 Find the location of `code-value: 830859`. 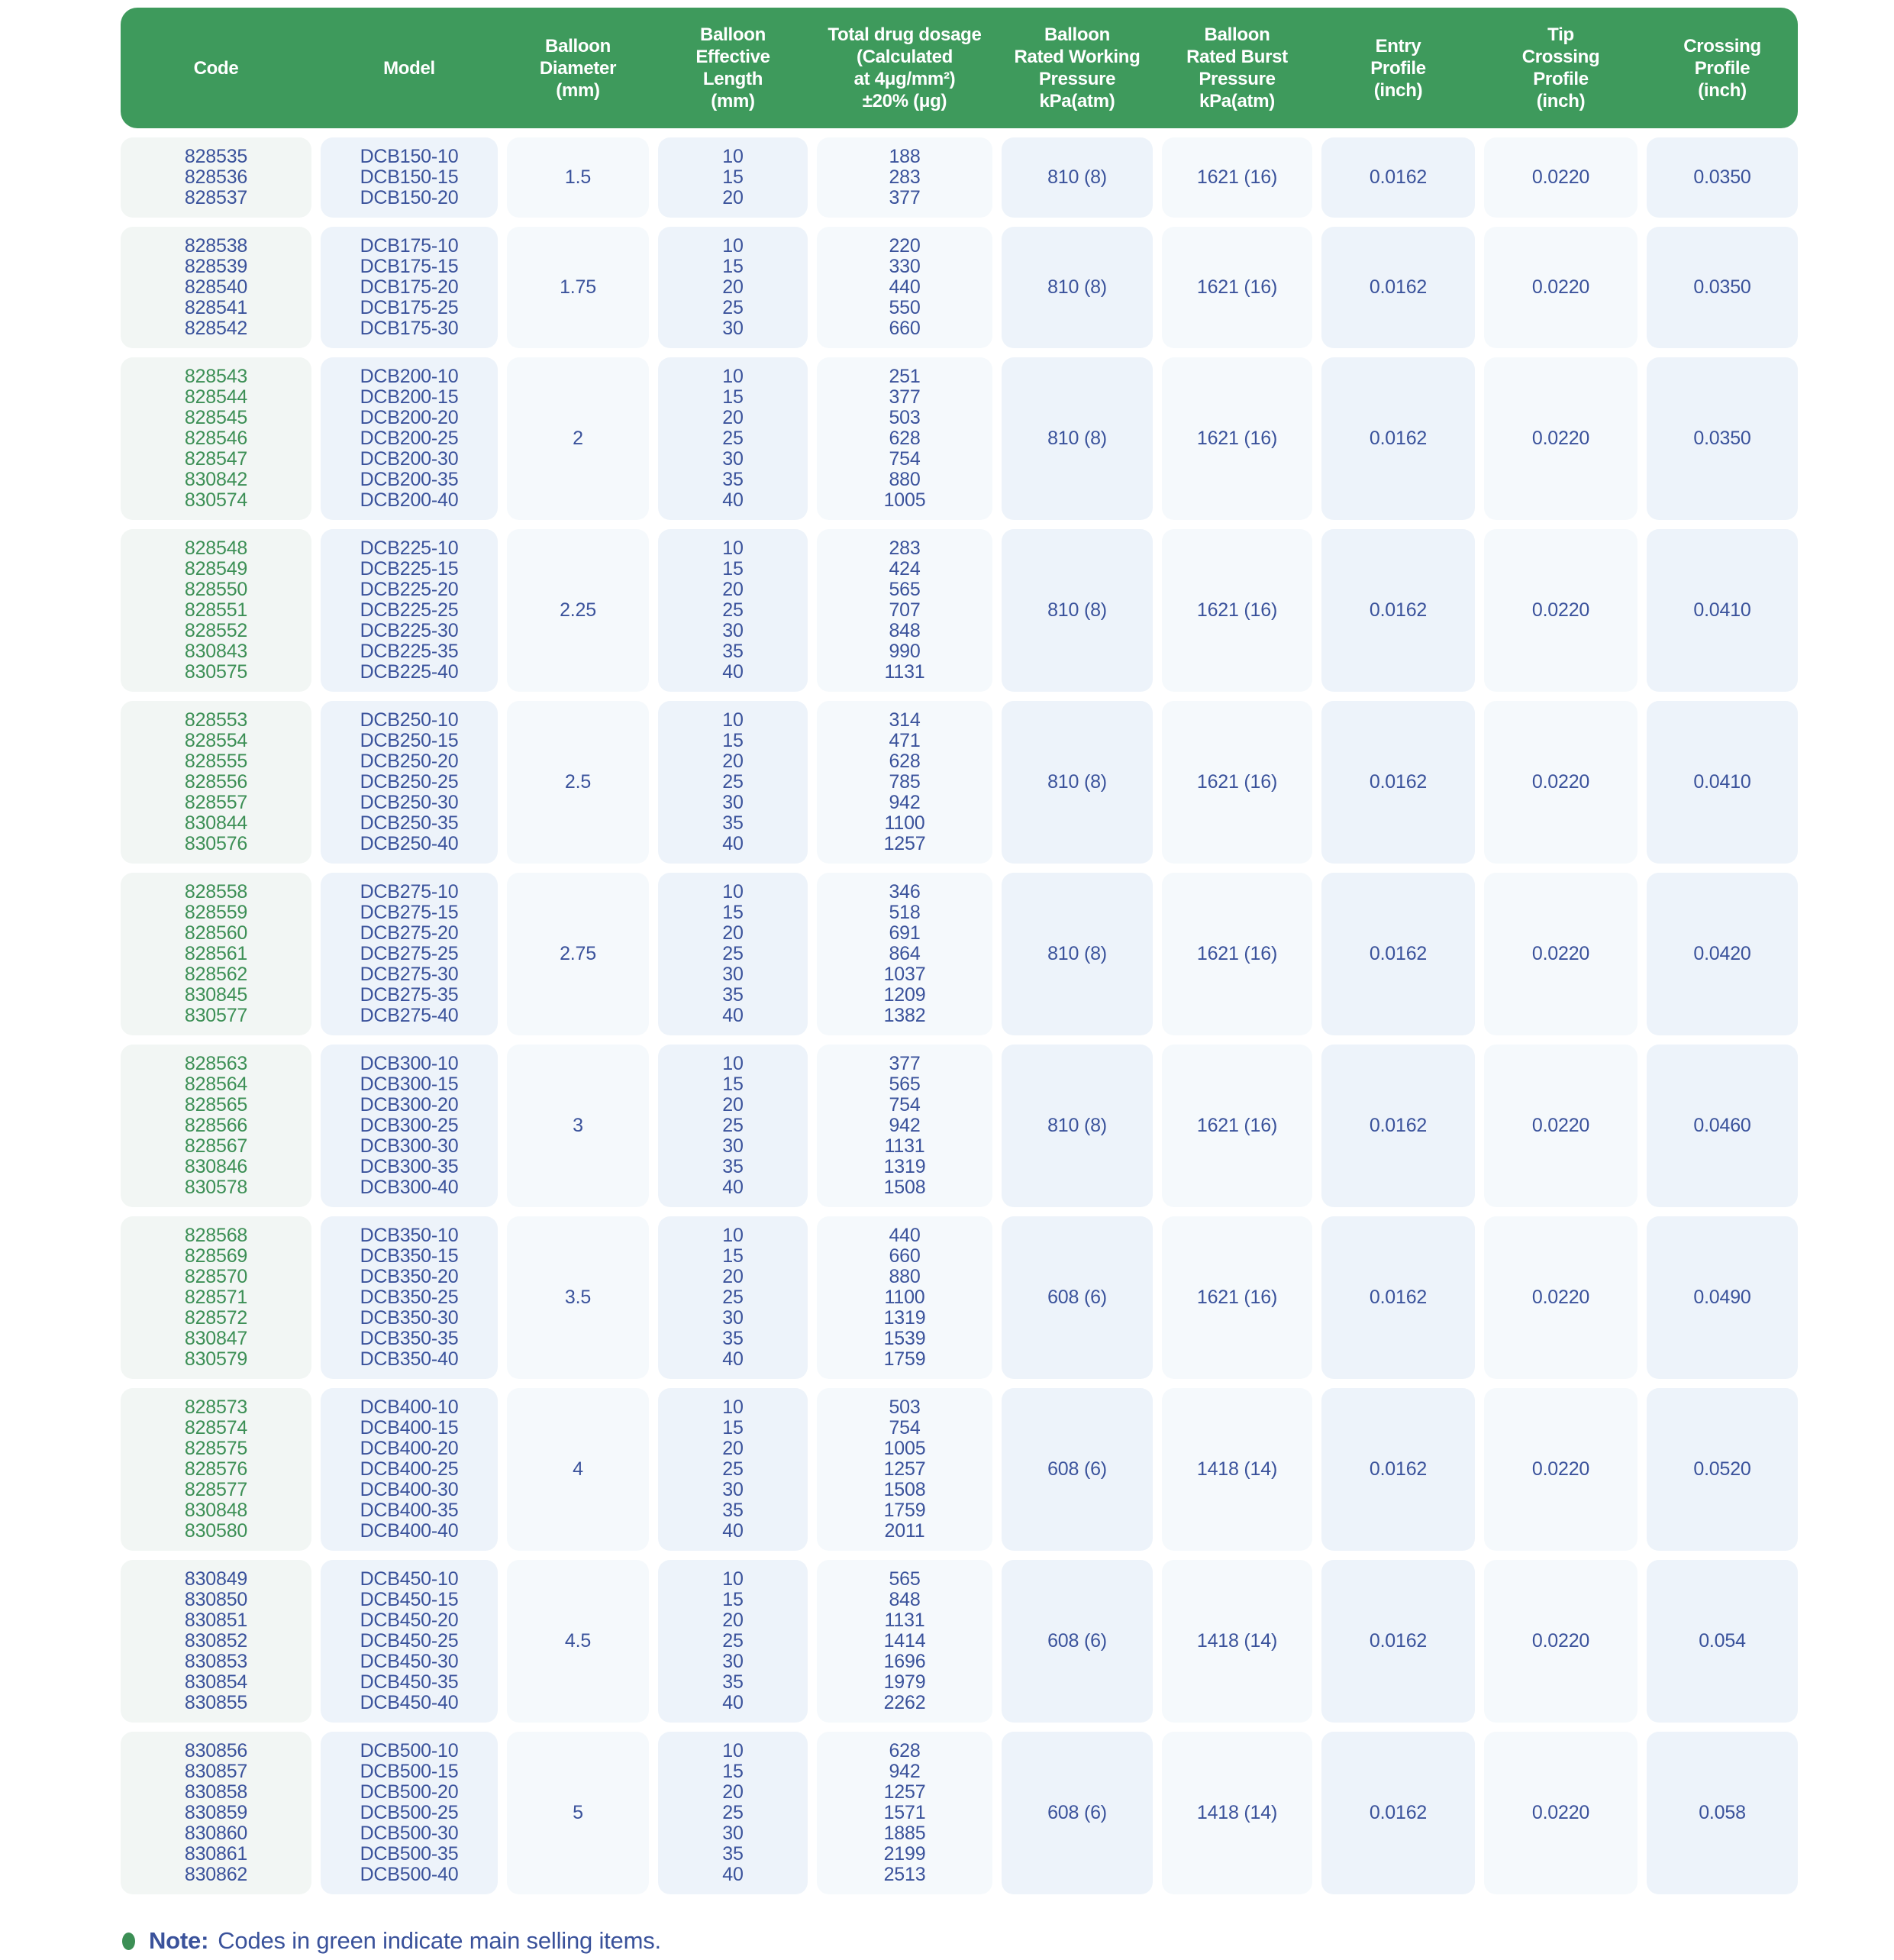

code-value: 830859 is located at coordinates (216, 1812).